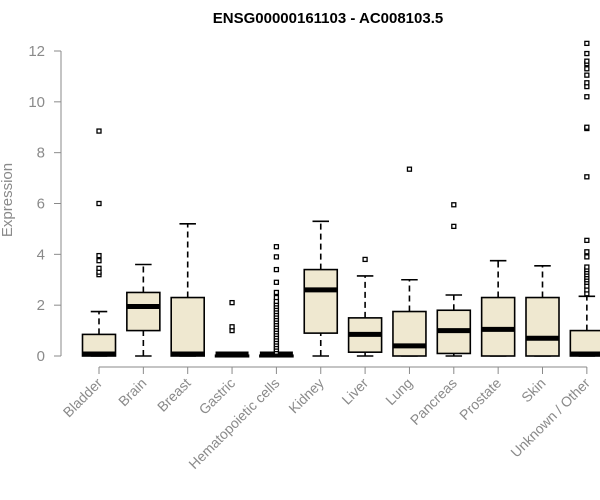 The width and height of the screenshot is (600, 500). I want to click on x-tick-label: Pancreas, so click(433, 401).